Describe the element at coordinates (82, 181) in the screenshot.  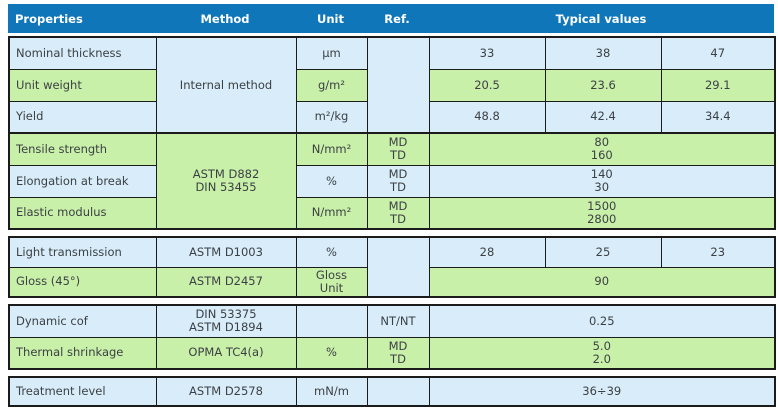
I see `property-cell: Elongation at break` at that location.